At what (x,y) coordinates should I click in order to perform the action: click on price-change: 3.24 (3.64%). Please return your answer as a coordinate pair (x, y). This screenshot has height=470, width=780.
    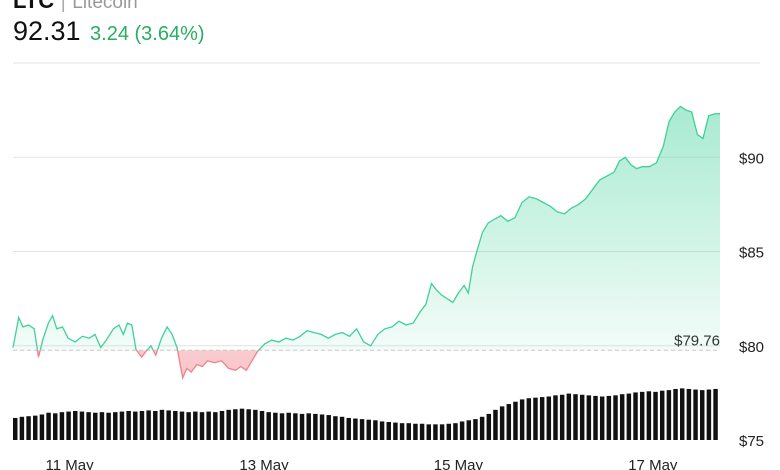
    Looking at the image, I should click on (147, 34).